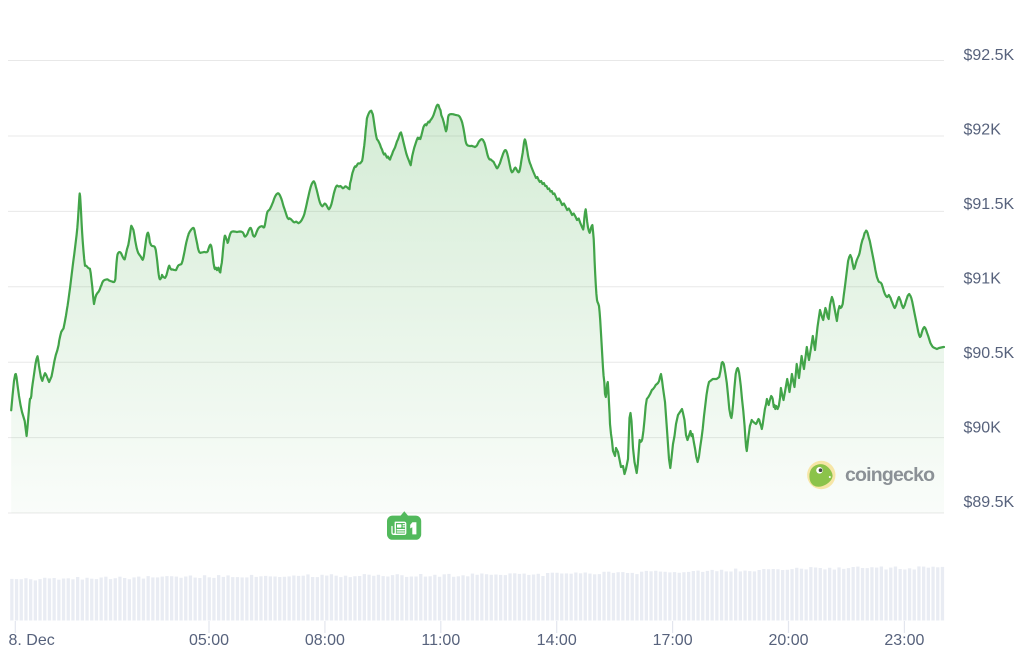 This screenshot has width=1024, height=670. I want to click on svg-text: 08:00, so click(325, 640).